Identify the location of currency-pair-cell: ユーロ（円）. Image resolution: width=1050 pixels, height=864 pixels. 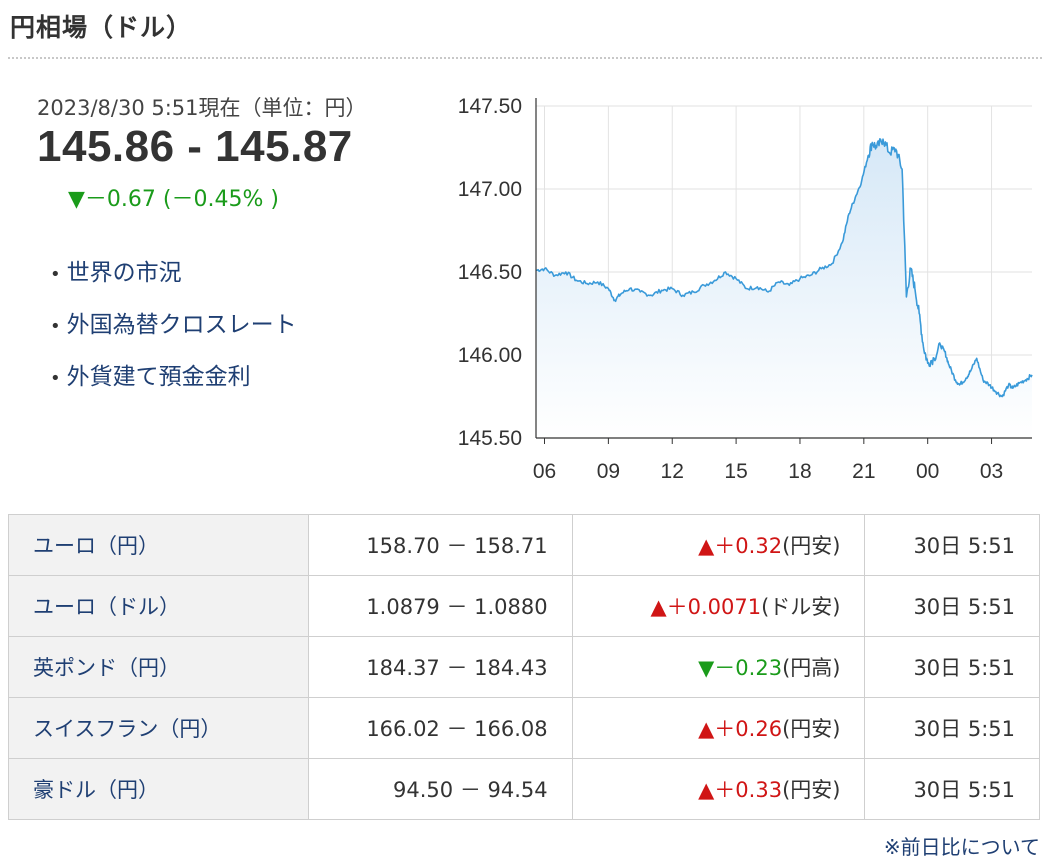
(158, 545).